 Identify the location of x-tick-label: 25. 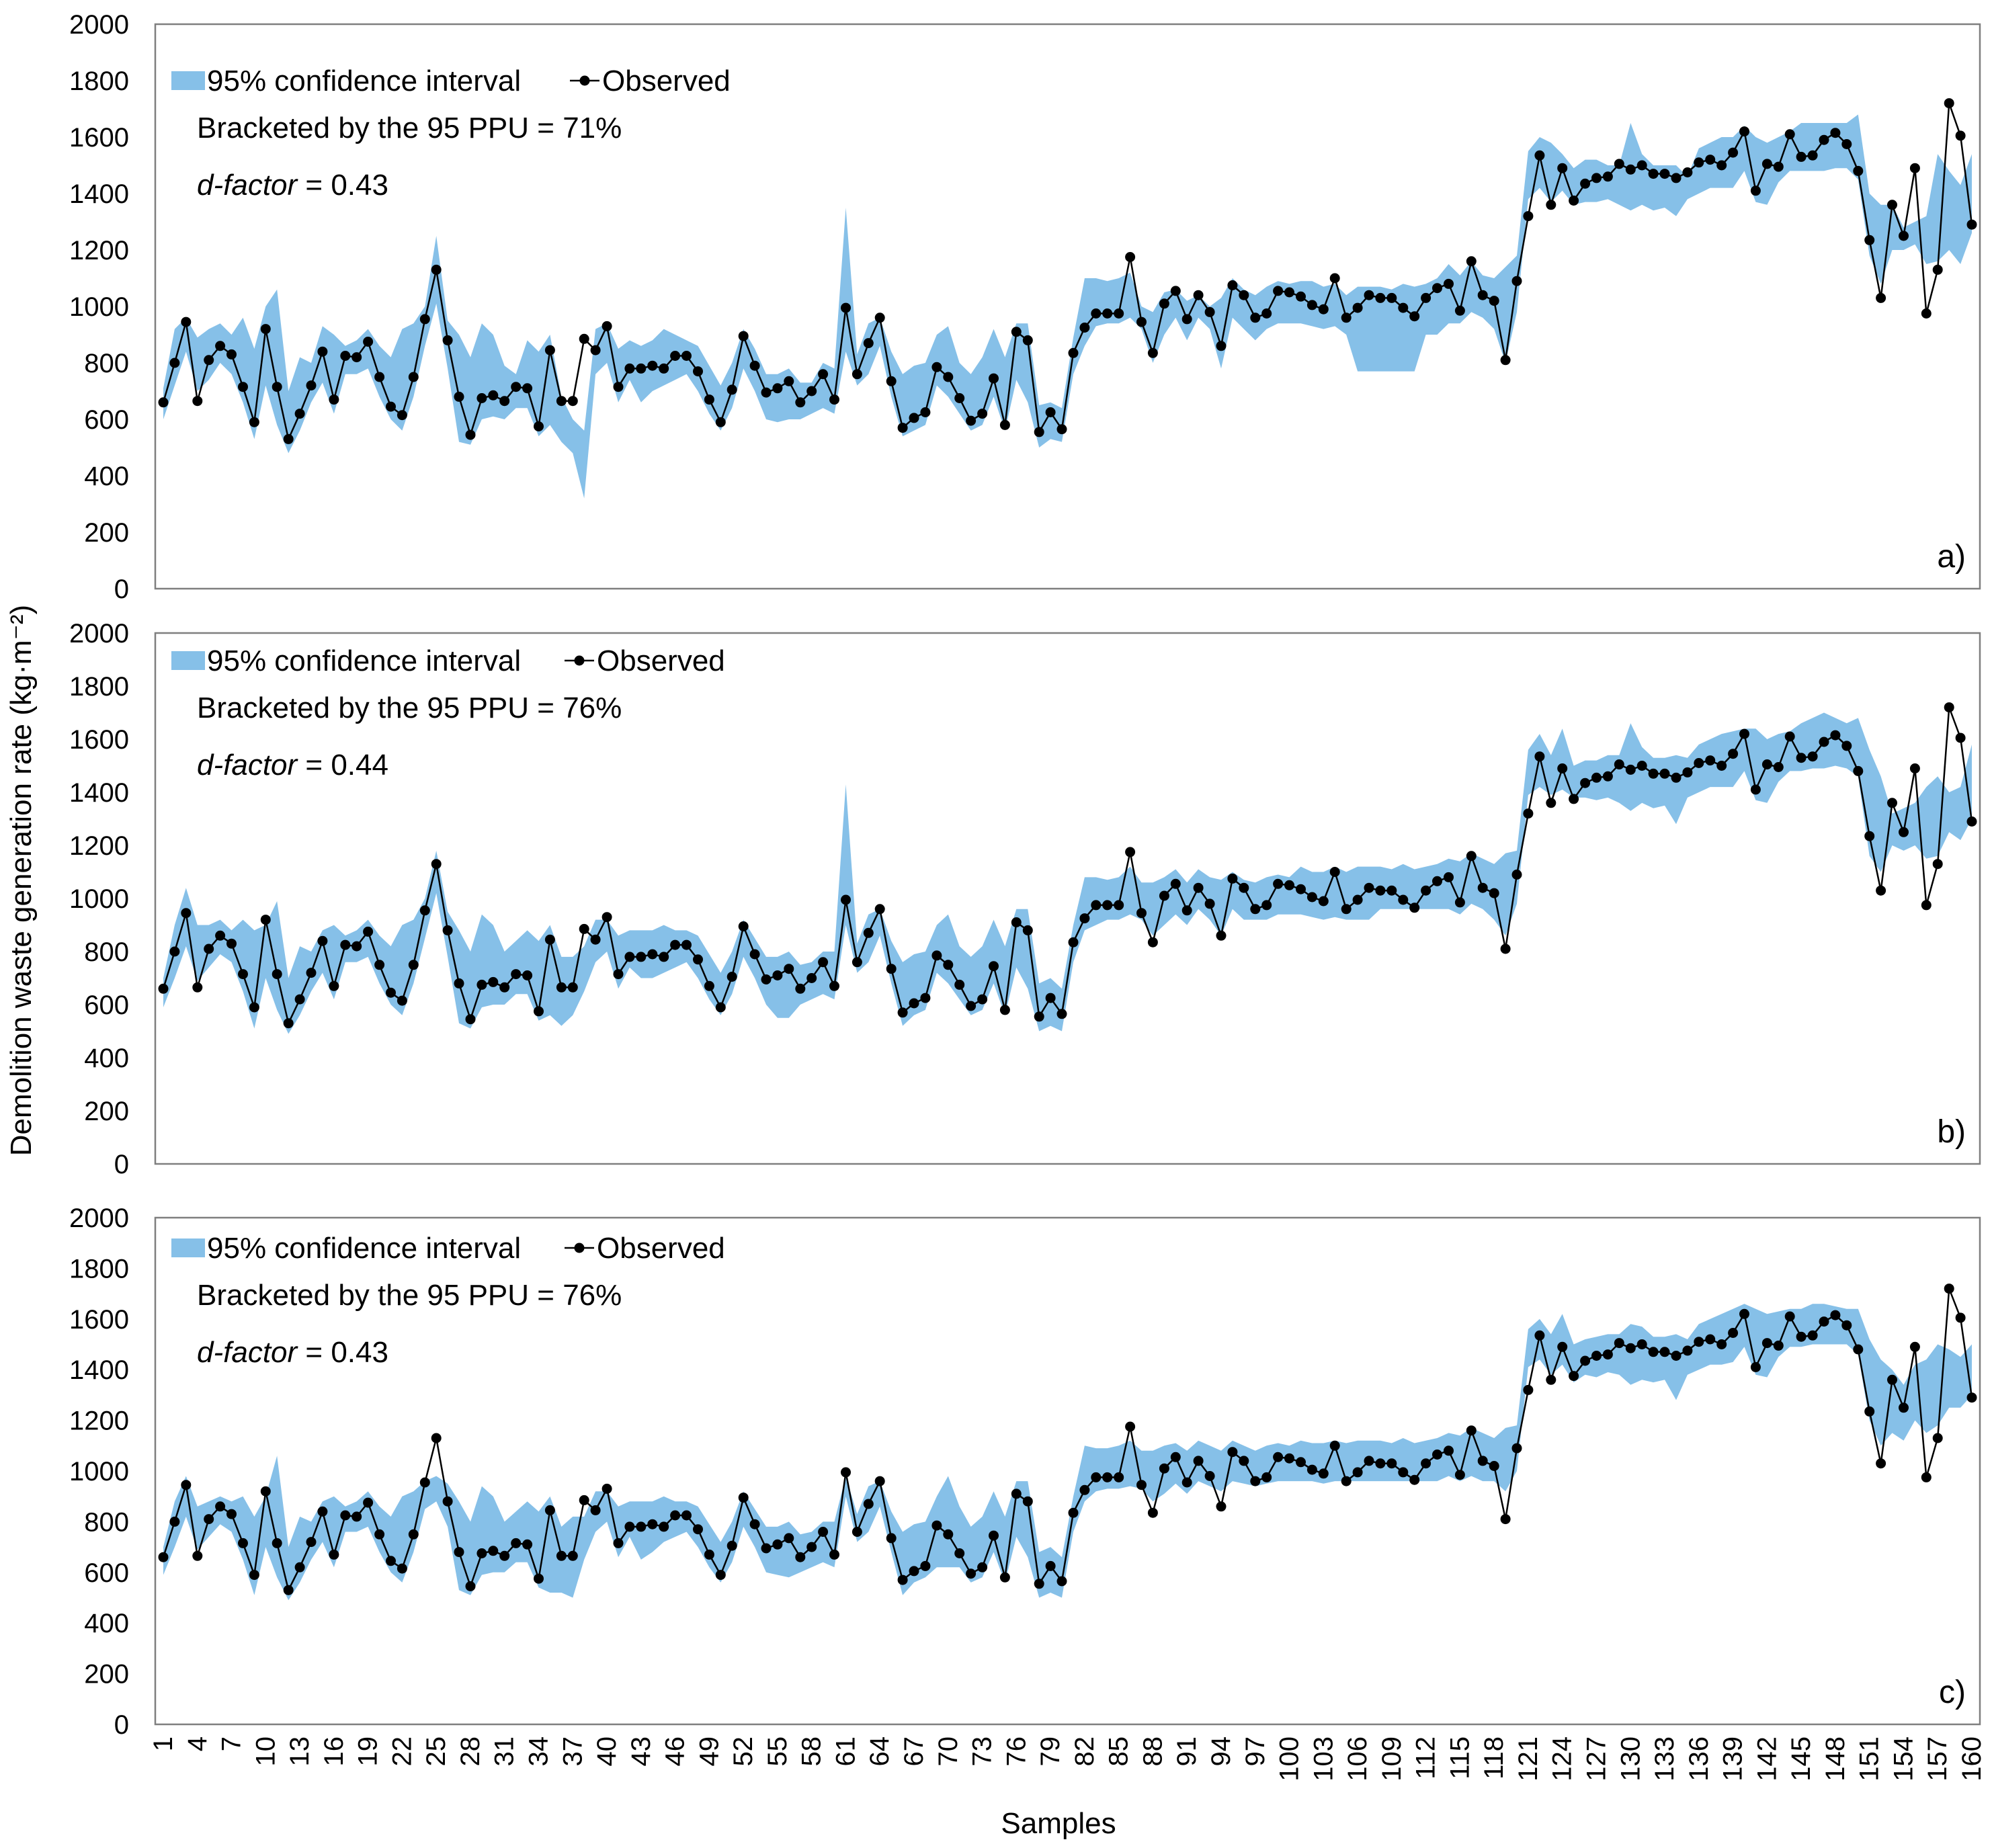
(436, 1752).